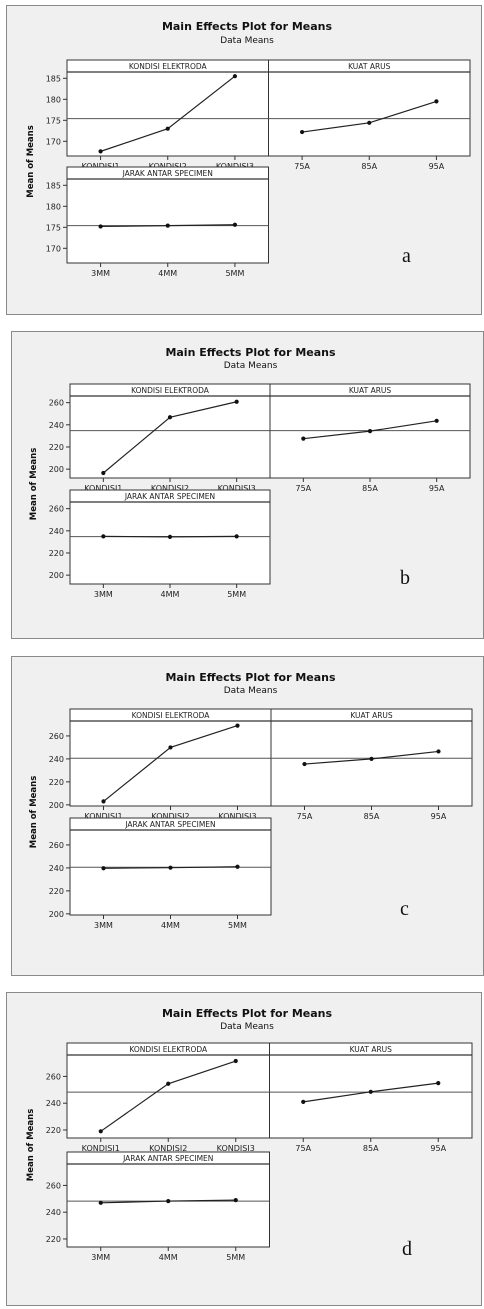 This screenshot has width=484, height=1309. What do you see at coordinates (53, 99) in the screenshot?
I see `y-tick-label: 180` at bounding box center [53, 99].